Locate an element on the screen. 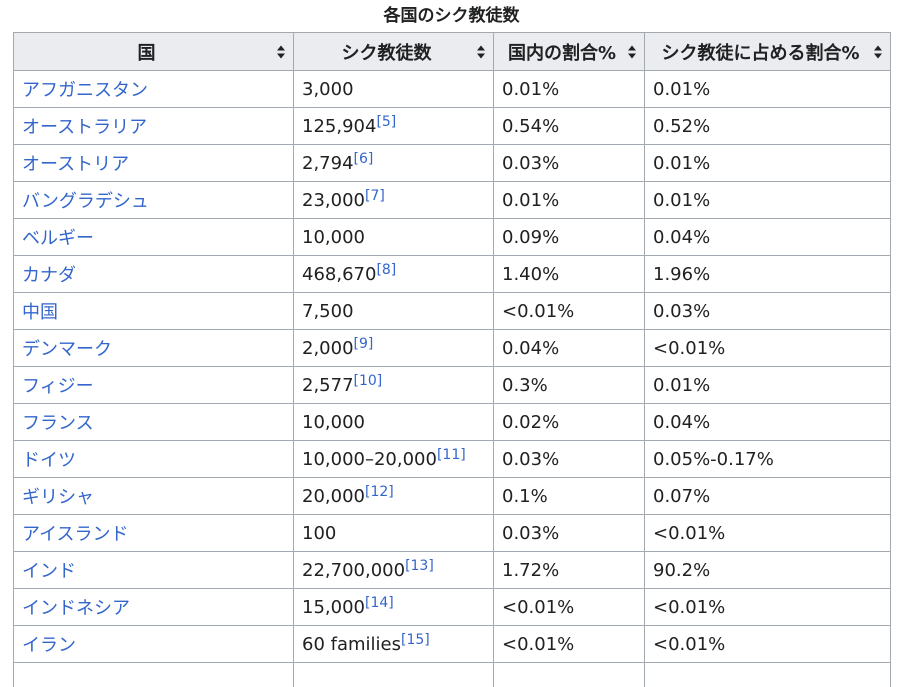 The width and height of the screenshot is (903, 687). cell-sikh-share: 0.05%-0.17% is located at coordinates (767, 459).